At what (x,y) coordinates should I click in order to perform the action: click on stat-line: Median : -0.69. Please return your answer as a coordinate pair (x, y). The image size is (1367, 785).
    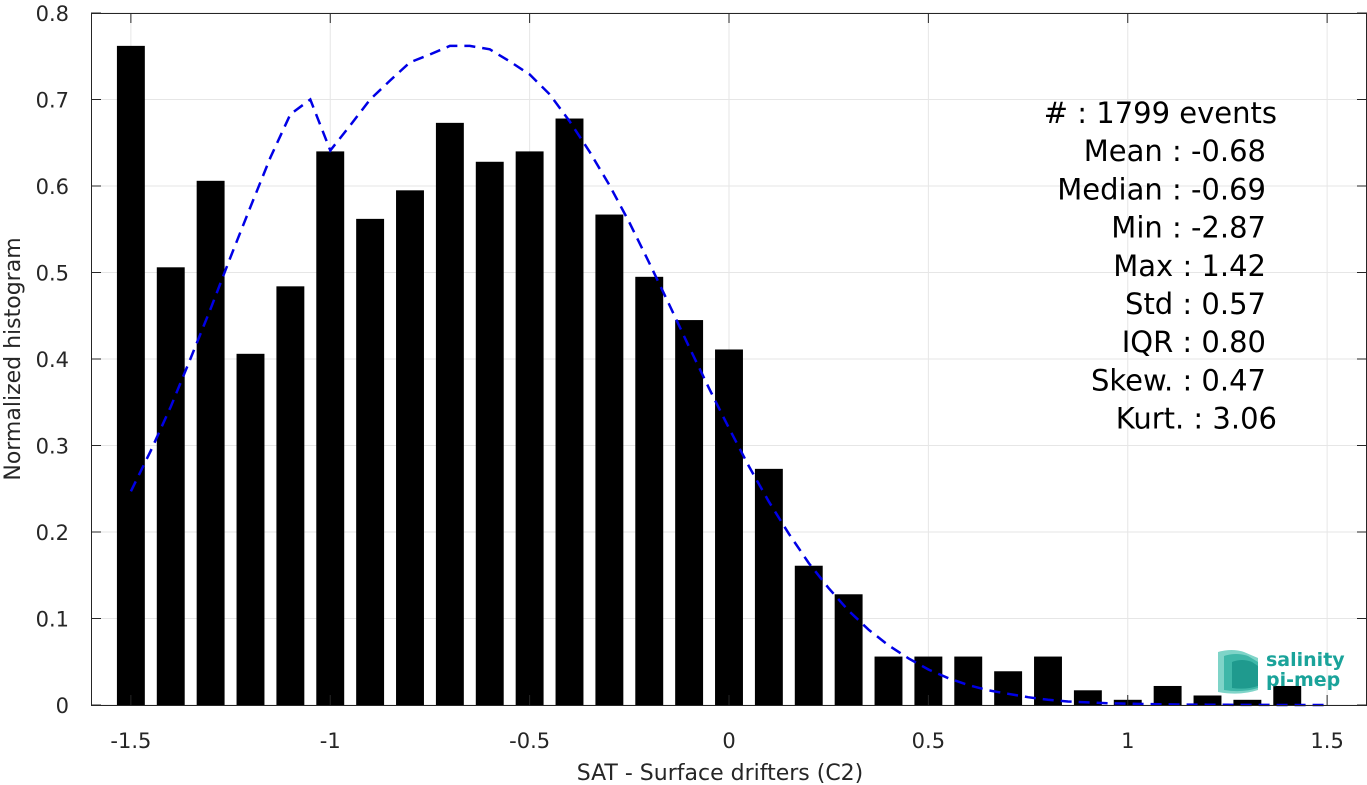
    Looking at the image, I should click on (1161, 189).